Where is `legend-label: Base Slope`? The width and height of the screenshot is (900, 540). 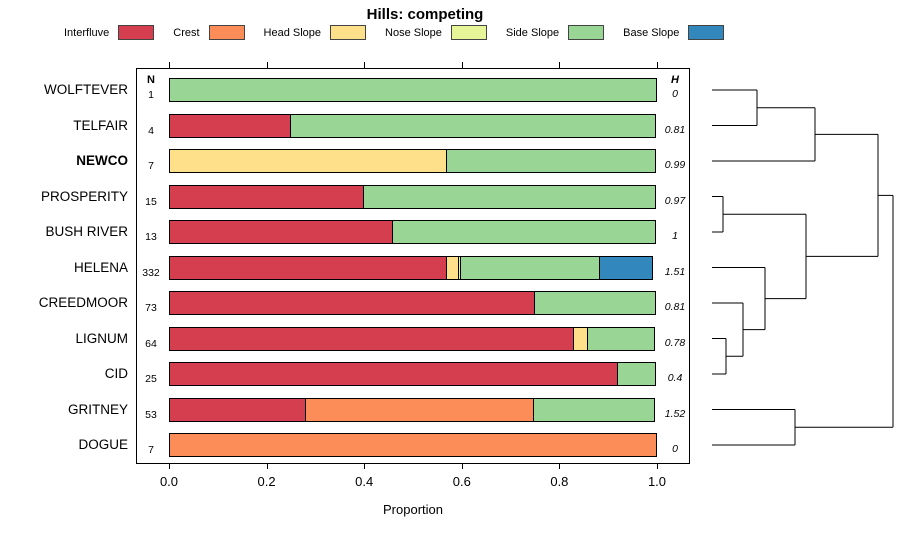
legend-label: Base Slope is located at coordinates (651, 32).